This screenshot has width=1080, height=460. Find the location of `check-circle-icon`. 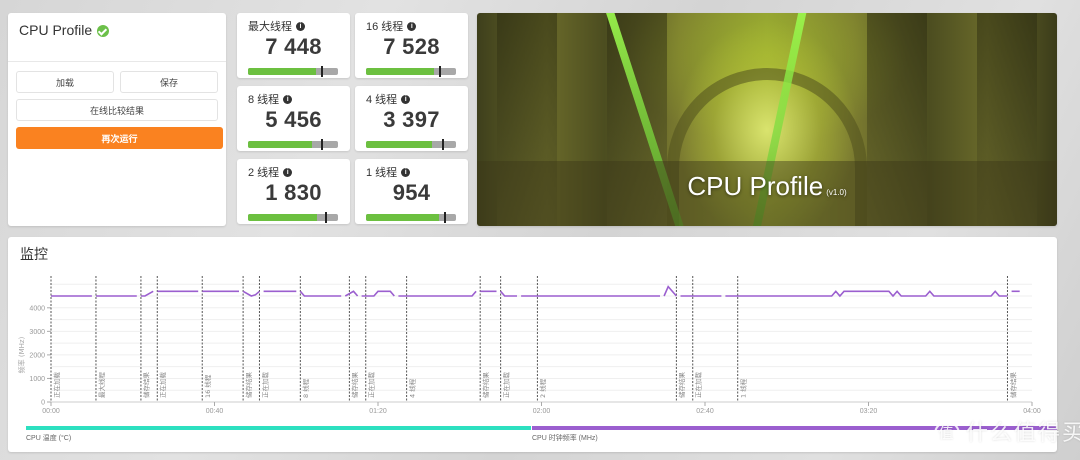

check-circle-icon is located at coordinates (103, 31).